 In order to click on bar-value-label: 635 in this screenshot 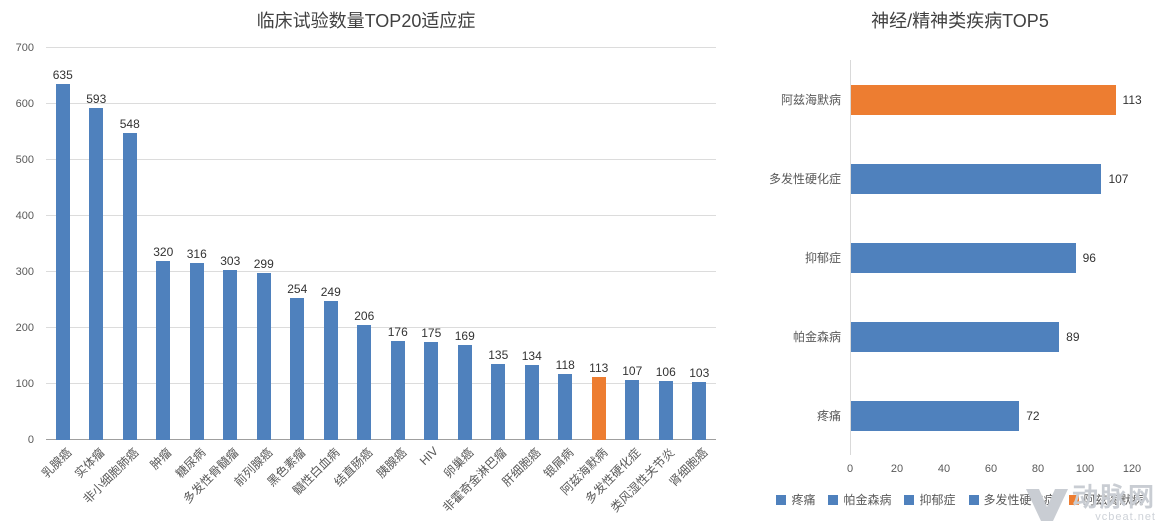, I will do `click(62, 75)`.